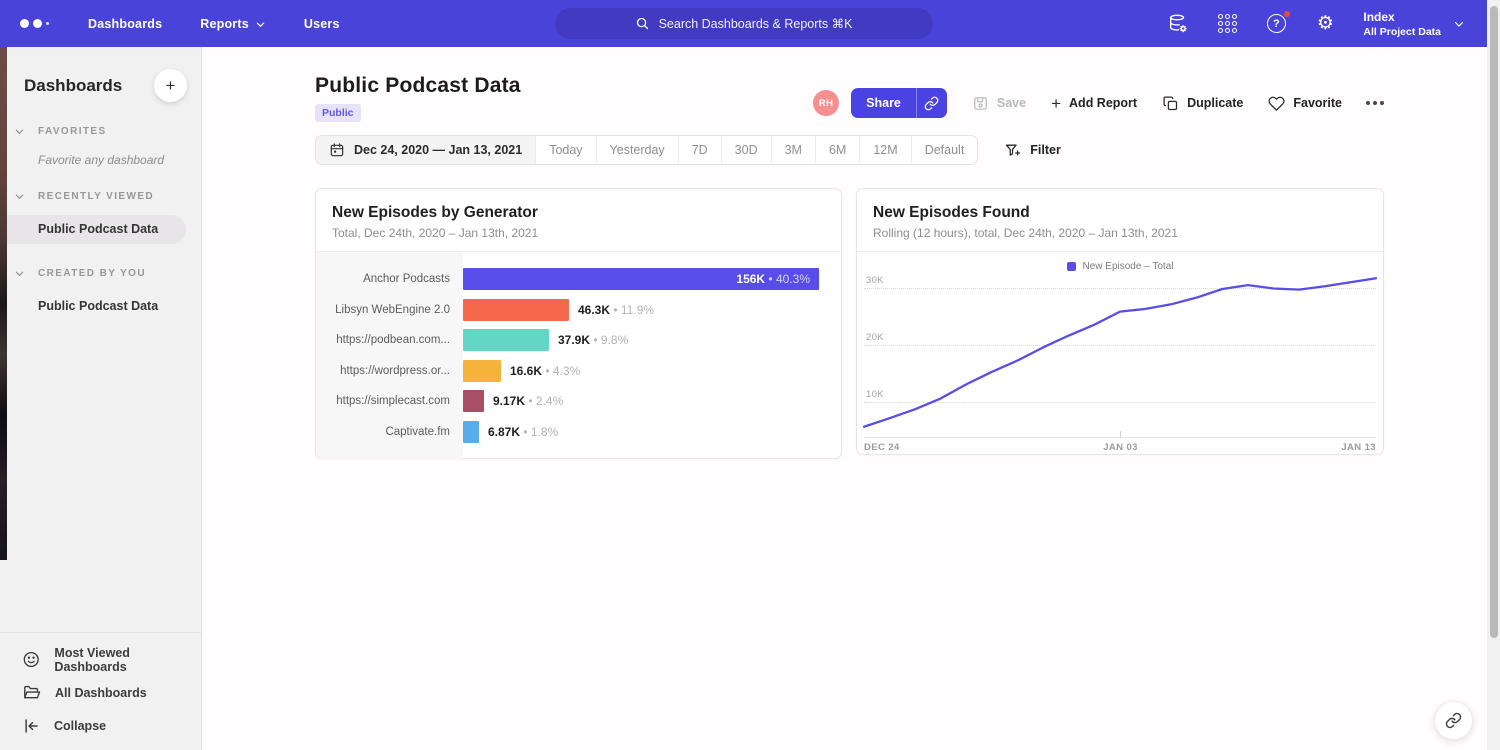  I want to click on category-label-column, so click(389, 355).